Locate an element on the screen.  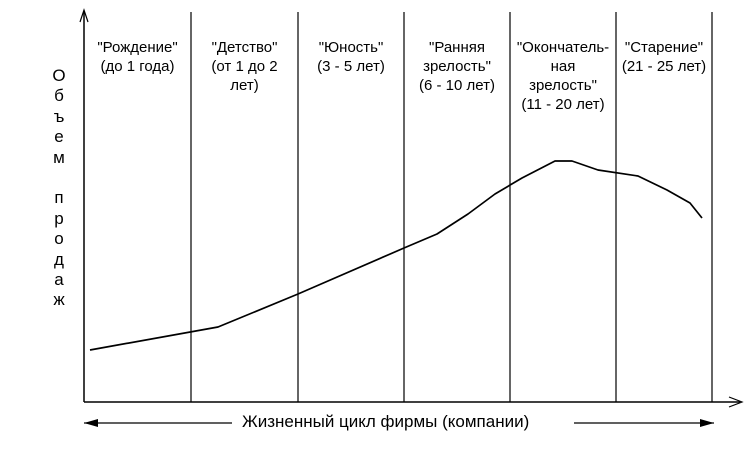
y-axis-label-char: м is located at coordinates (59, 157).